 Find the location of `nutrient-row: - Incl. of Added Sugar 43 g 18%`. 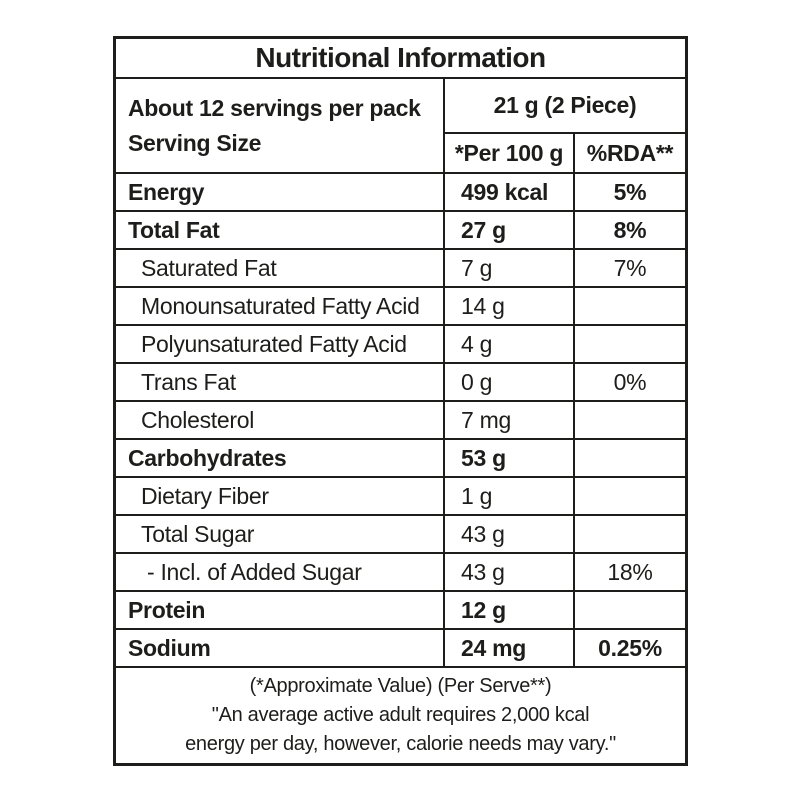

nutrient-row: - Incl. of Added Sugar 43 g 18% is located at coordinates (400, 571).